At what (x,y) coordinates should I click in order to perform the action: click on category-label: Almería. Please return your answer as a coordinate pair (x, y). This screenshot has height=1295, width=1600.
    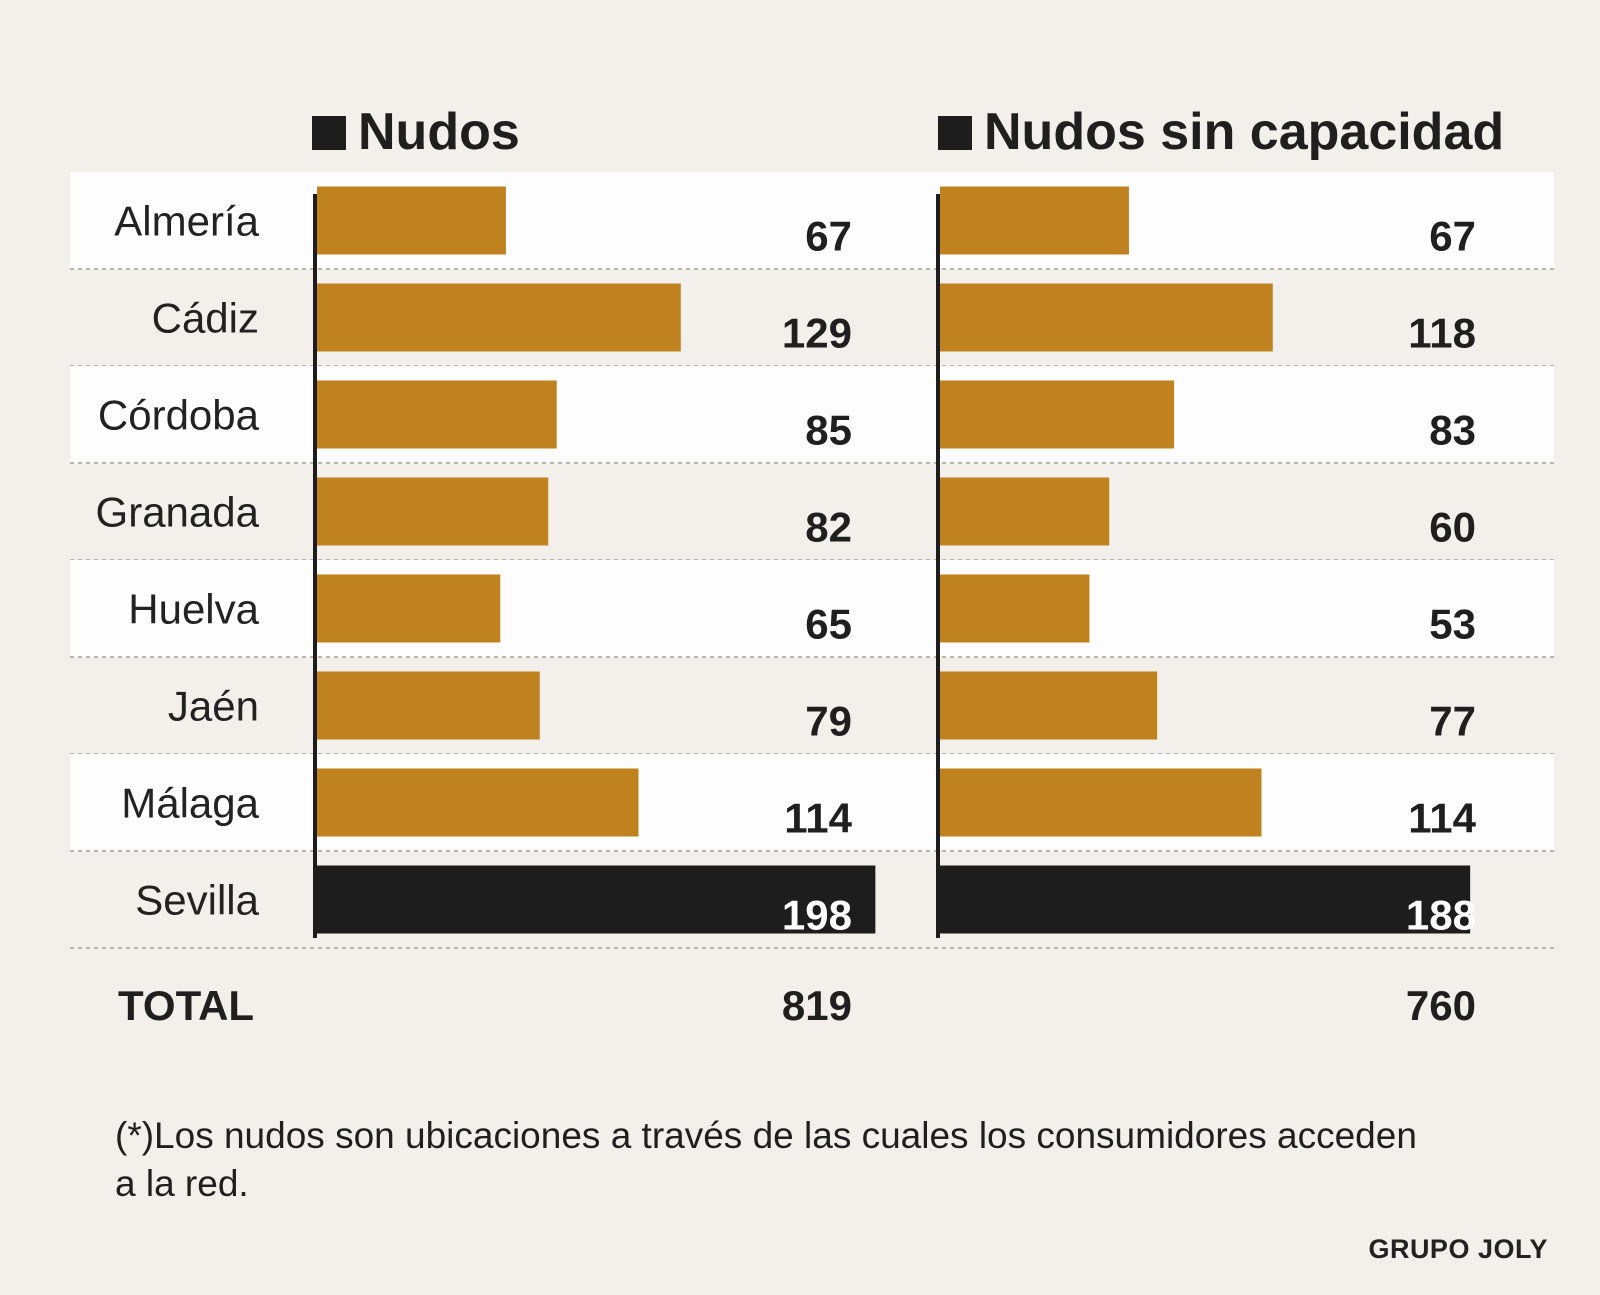
    Looking at the image, I should click on (186, 221).